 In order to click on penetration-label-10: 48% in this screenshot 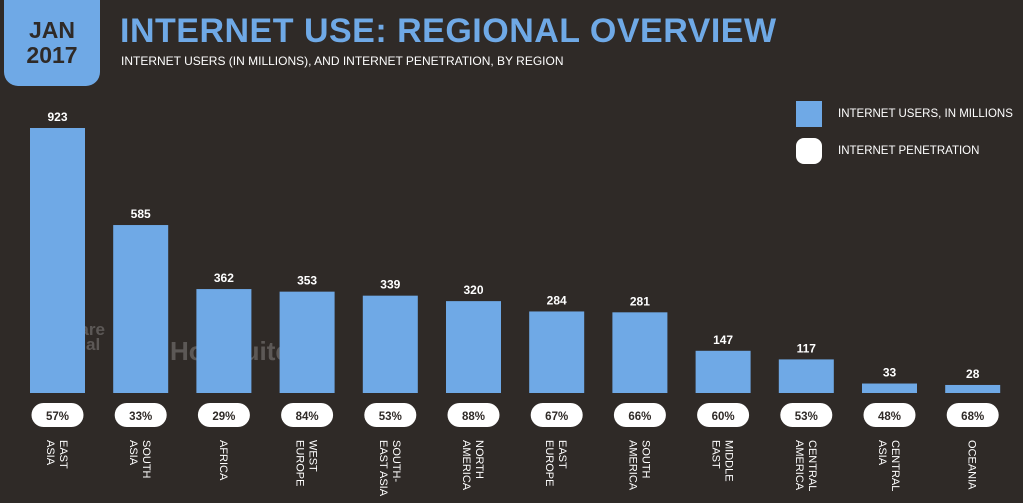, I will do `click(889, 417)`.